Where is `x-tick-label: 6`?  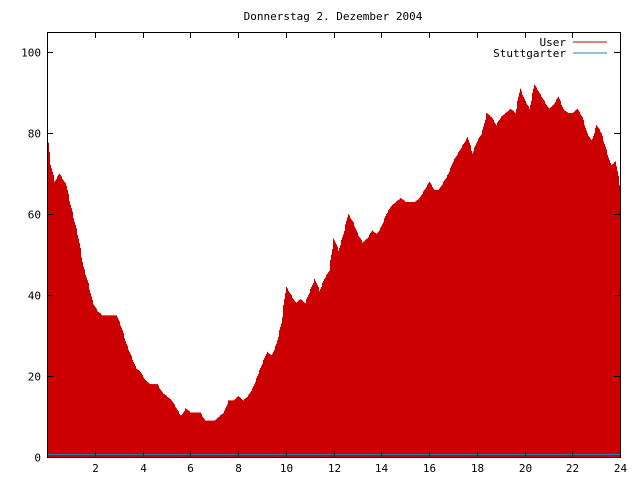 x-tick-label: 6 is located at coordinates (190, 468).